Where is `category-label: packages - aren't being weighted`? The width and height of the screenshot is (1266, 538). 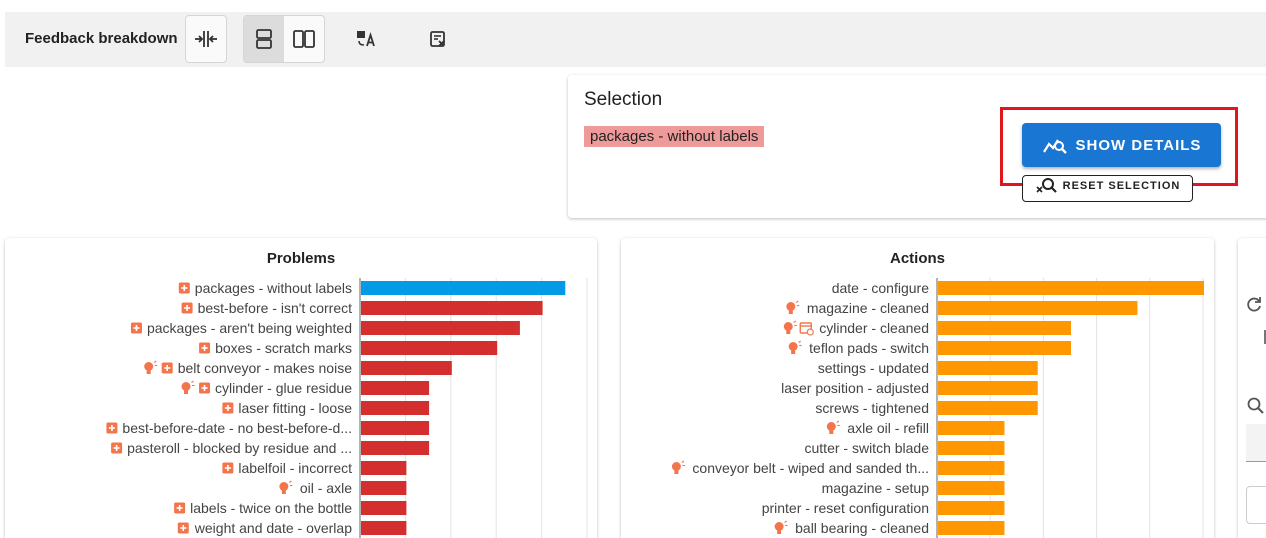
category-label: packages - aren't being weighted is located at coordinates (249, 328).